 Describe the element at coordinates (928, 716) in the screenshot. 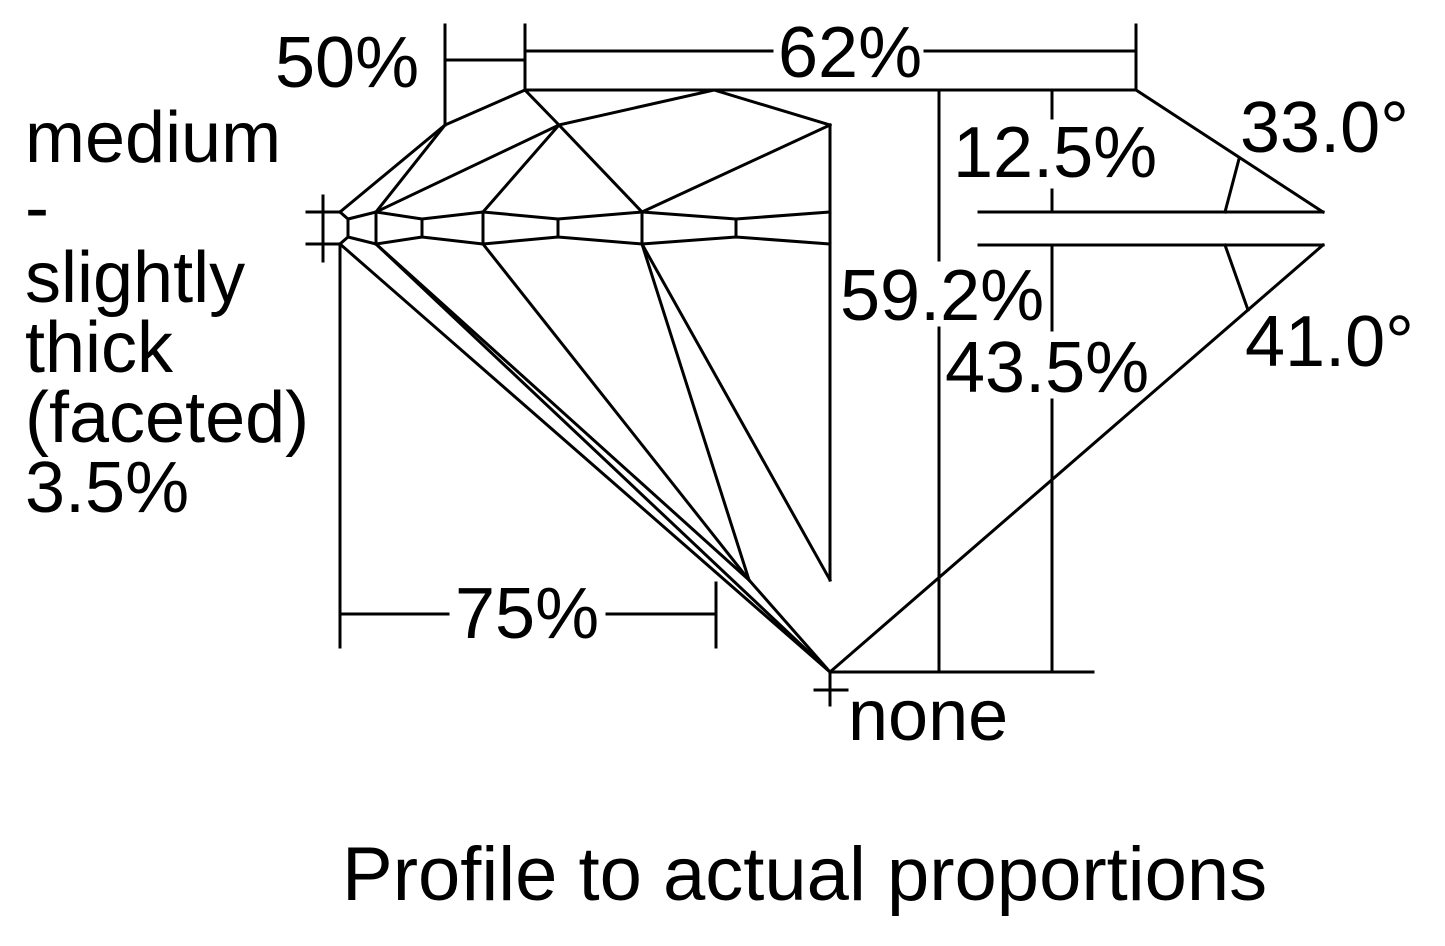

I see `culet-label: none` at that location.